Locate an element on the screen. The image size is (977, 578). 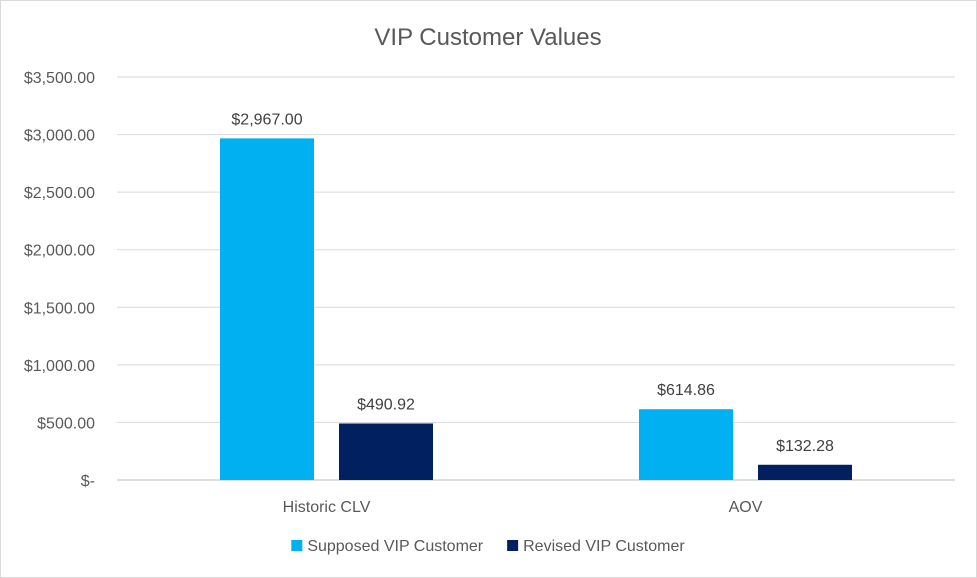
y-tick-label: $- is located at coordinates (88, 481).